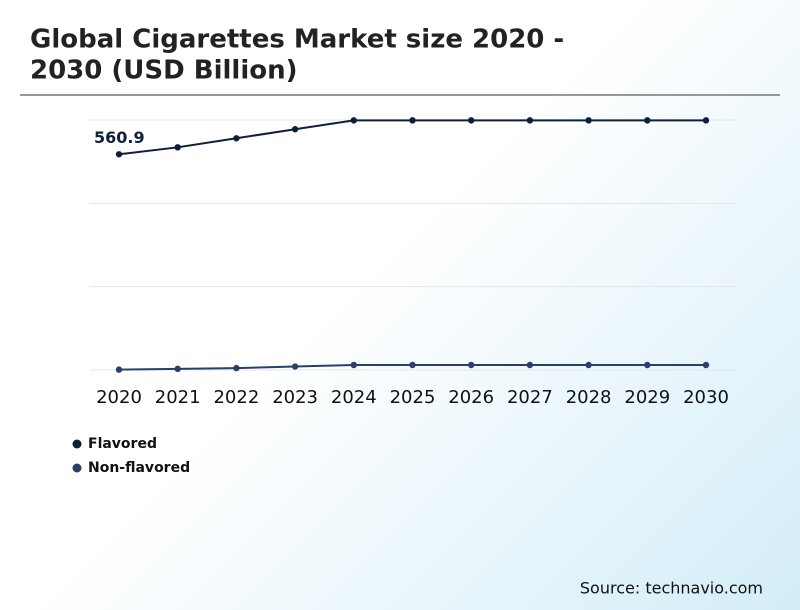 The image size is (800, 610). I want to click on x-tick-label: 2030, so click(706, 397).